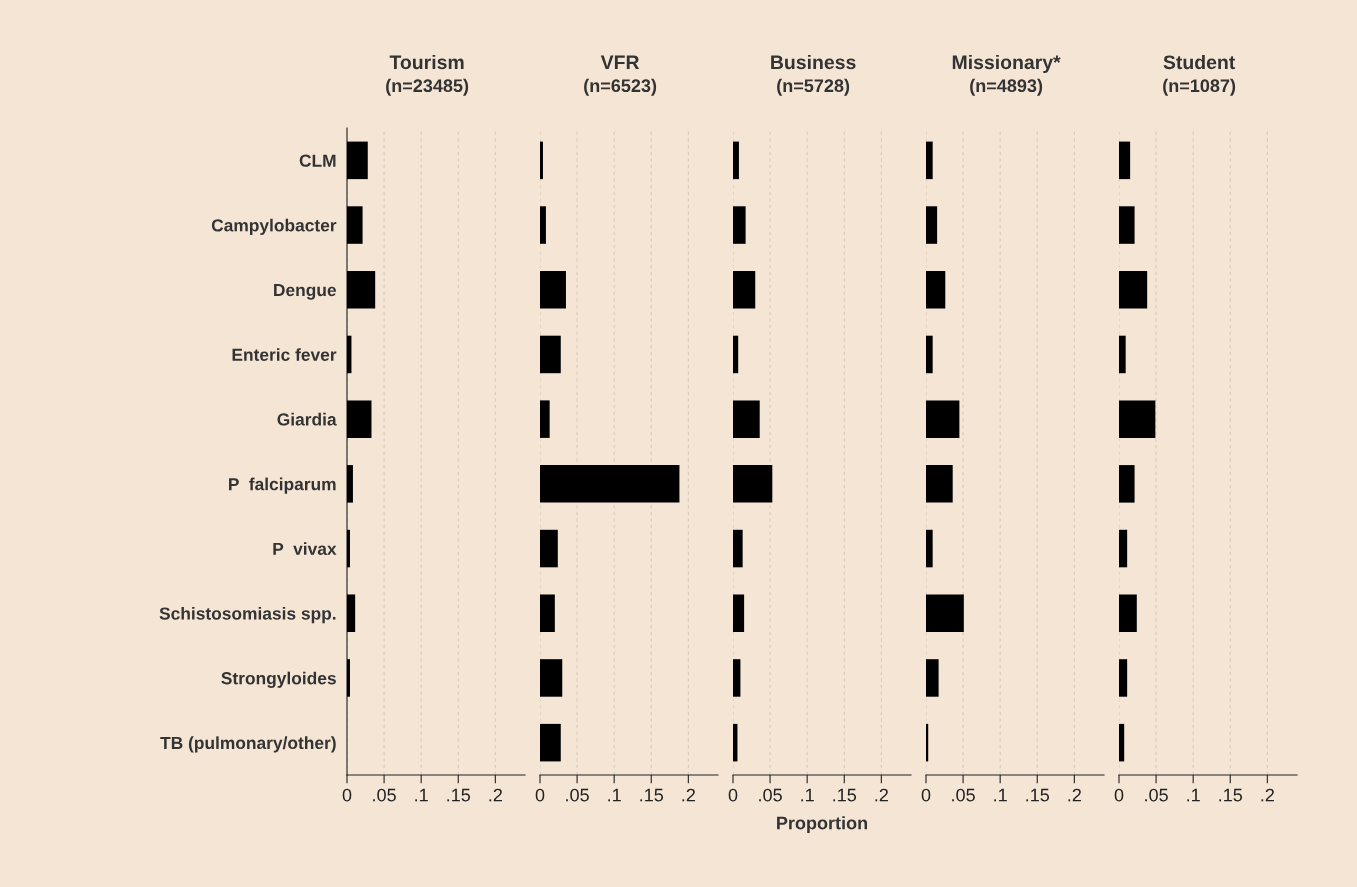 The image size is (1357, 887). I want to click on y-tick-label: Campylobacter, so click(274, 226).